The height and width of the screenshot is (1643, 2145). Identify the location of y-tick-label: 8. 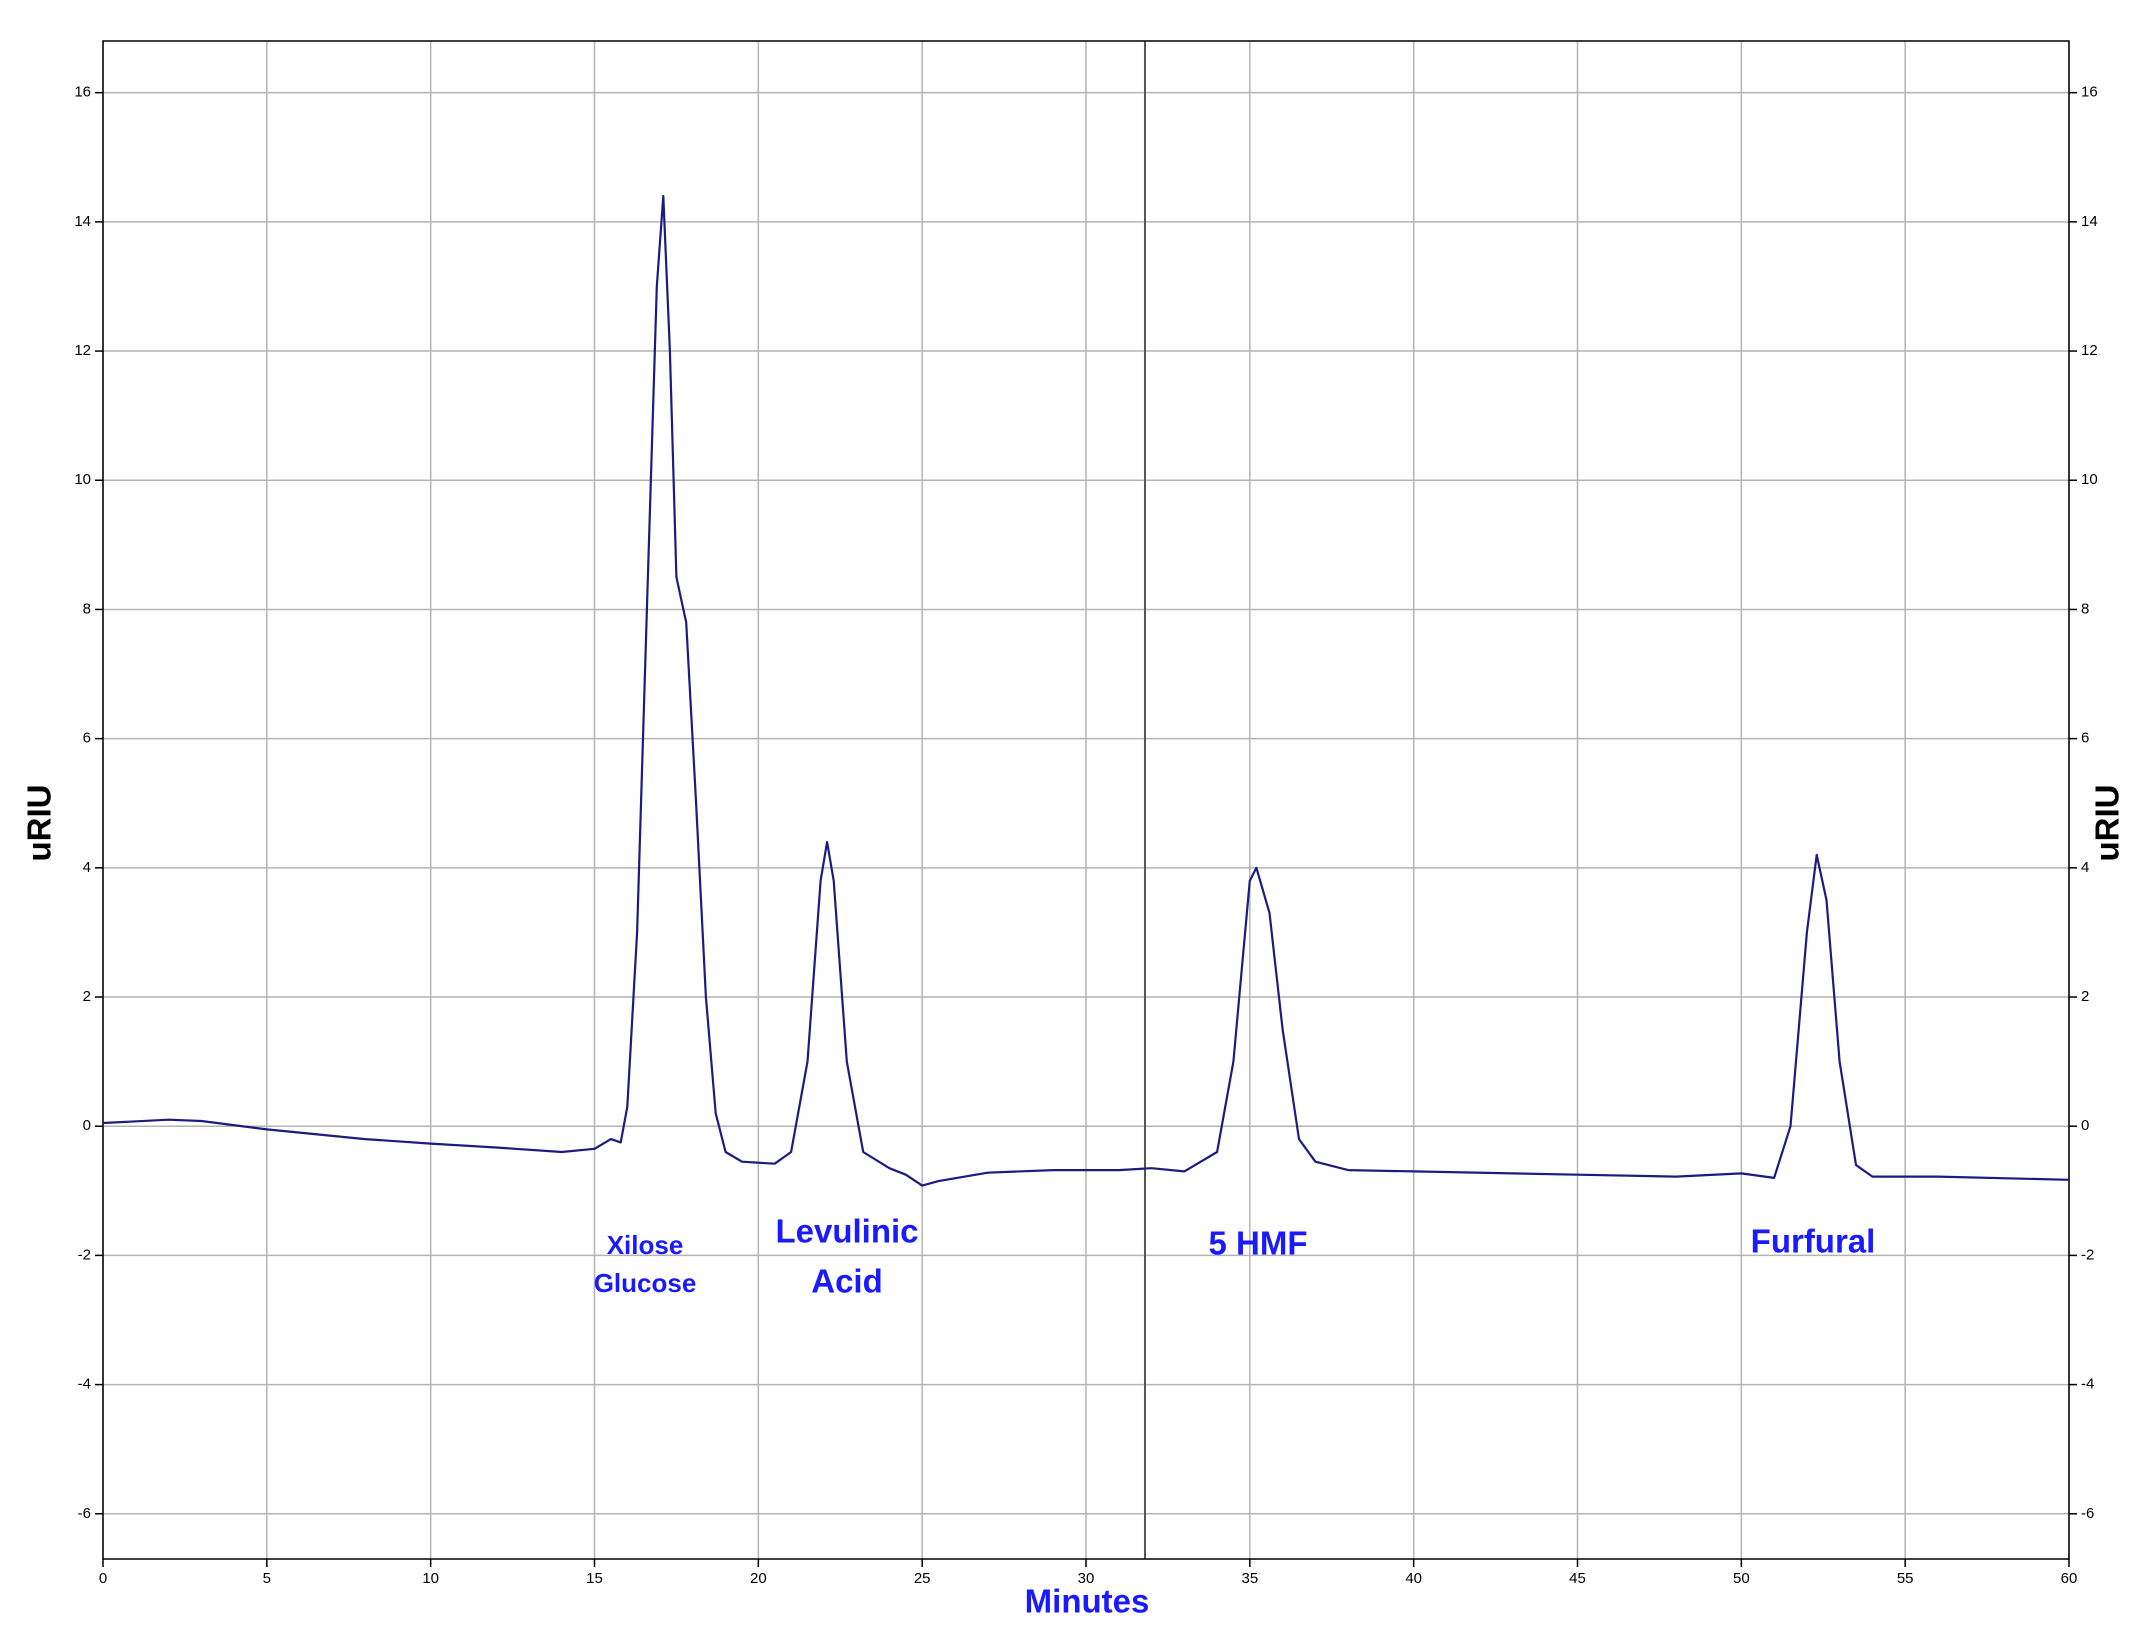
(87, 608).